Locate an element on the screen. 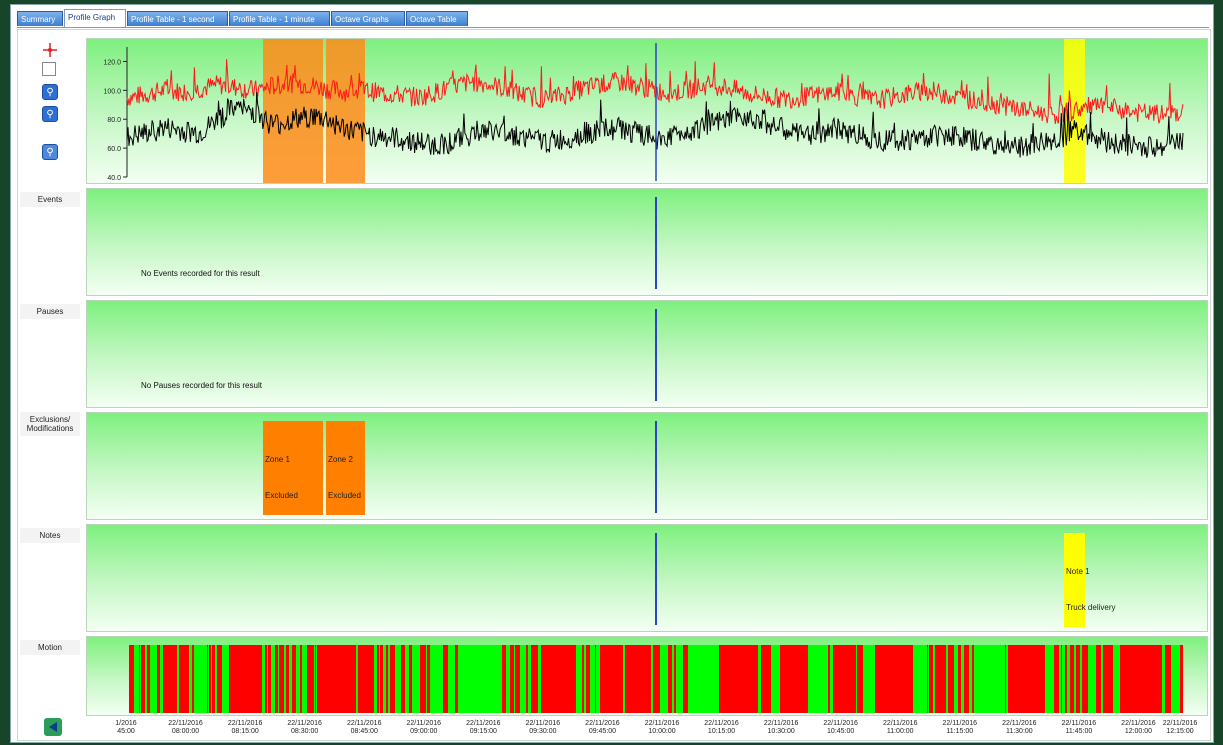 This screenshot has height=745, width=1223. y-tick-label: 40.0 is located at coordinates (114, 178).